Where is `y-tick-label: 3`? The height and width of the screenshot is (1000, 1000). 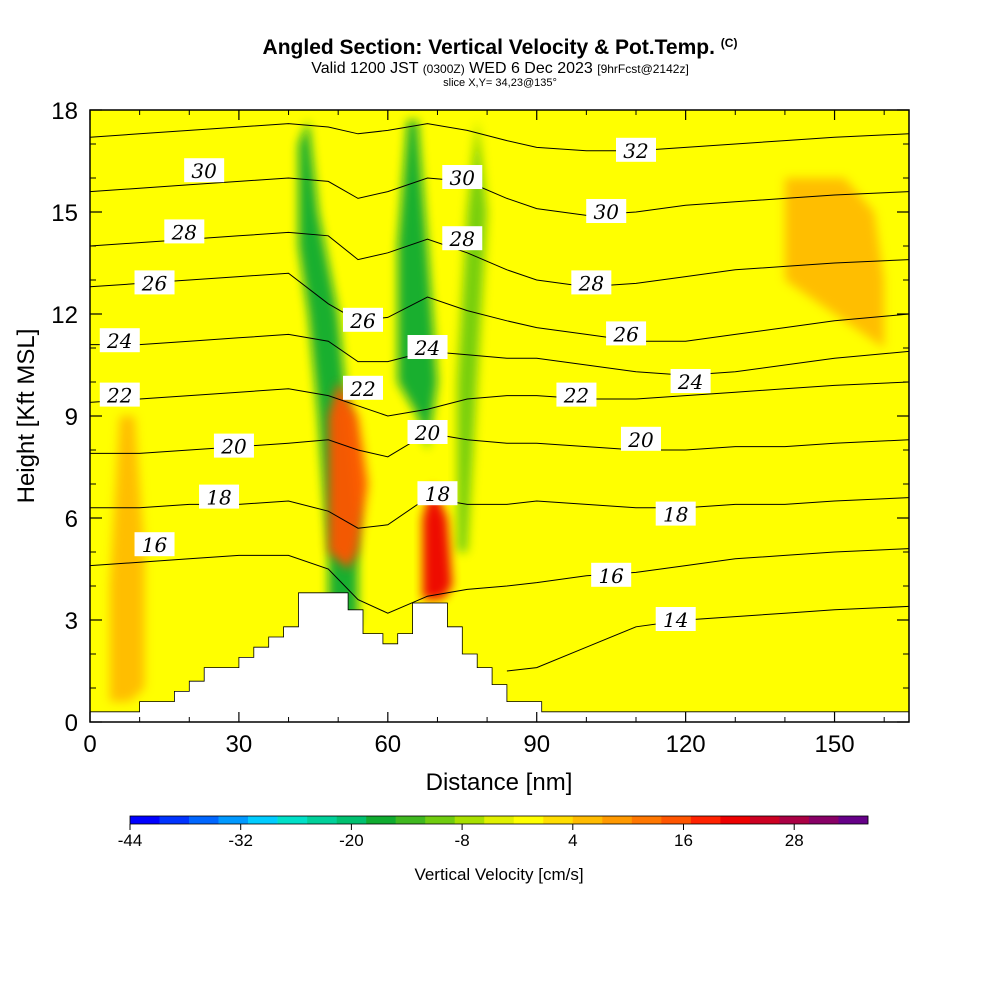 y-tick-label: 3 is located at coordinates (71, 621).